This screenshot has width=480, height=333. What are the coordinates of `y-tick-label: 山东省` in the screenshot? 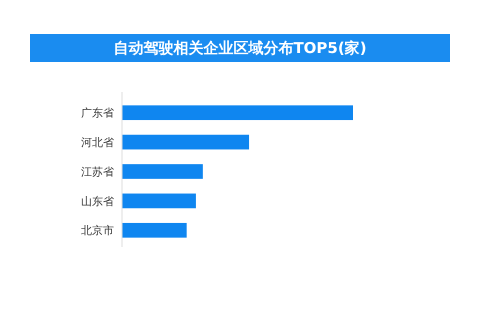 It's located at (97, 201).